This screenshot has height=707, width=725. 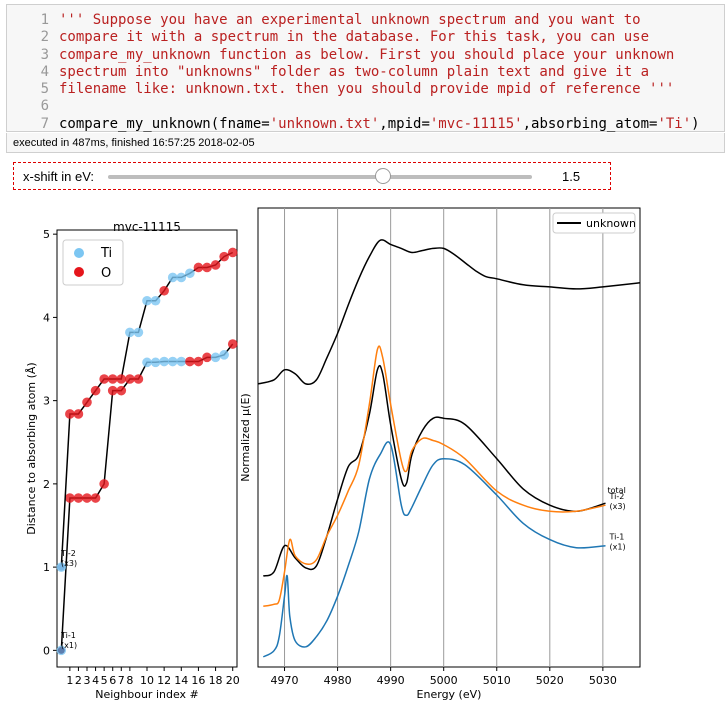 What do you see at coordinates (617, 496) in the screenshot?
I see `ti-2-spectrum-label: Ti-2` at bounding box center [617, 496].